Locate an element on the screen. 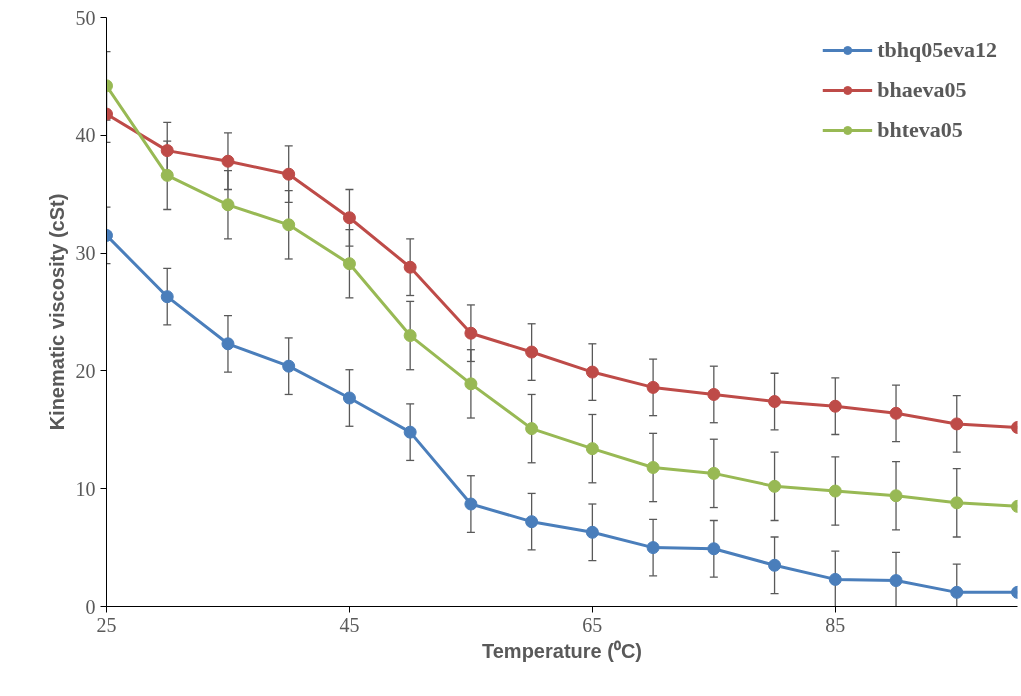 This screenshot has width=1021, height=696. x-tick-label: 25 is located at coordinates (106, 624).